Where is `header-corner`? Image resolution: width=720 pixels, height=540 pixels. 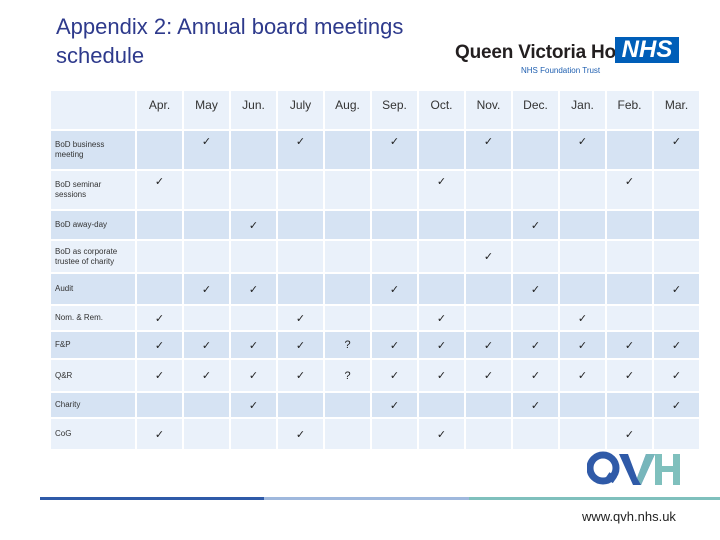
header-corner is located at coordinates (93, 110).